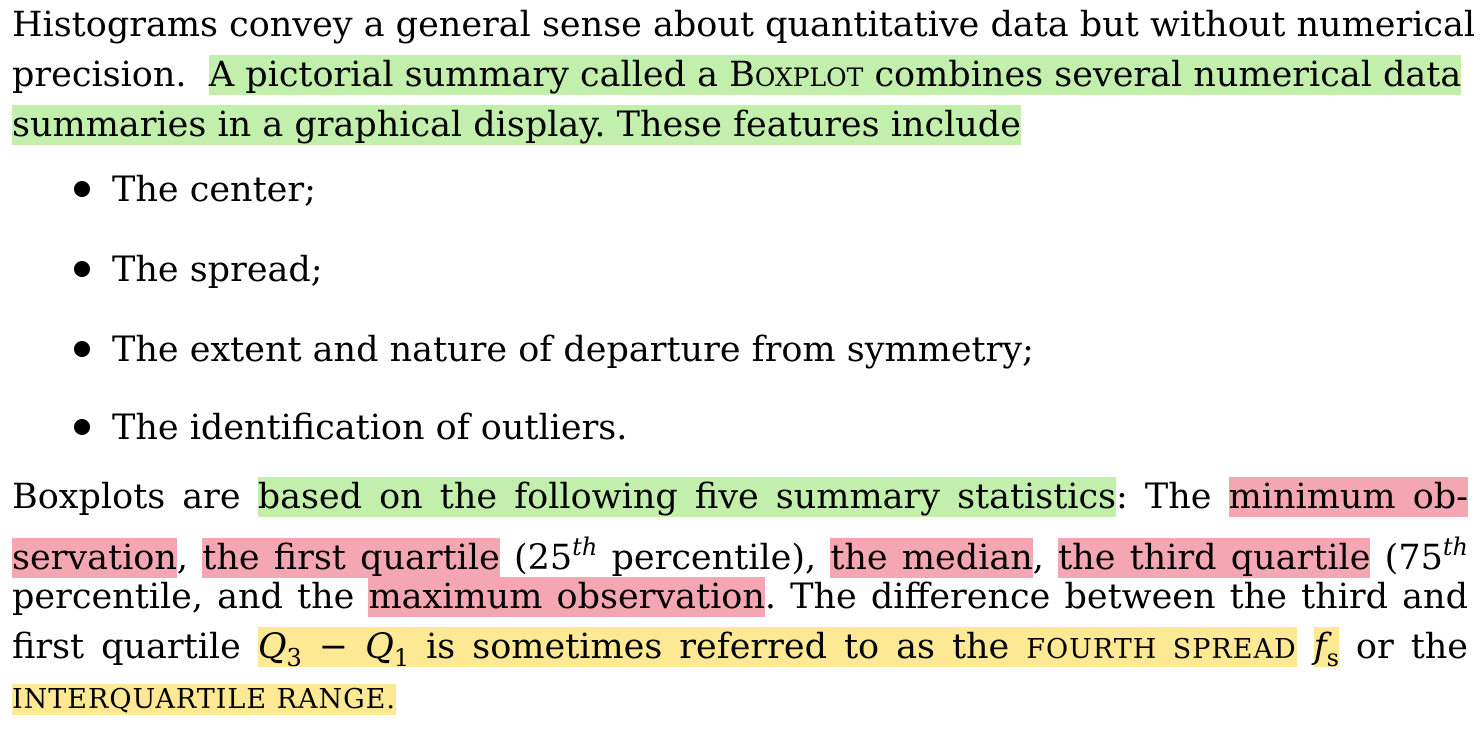 This screenshot has width=1481, height=743. What do you see at coordinates (333, 647) in the screenshot?
I see `math-minus: −` at bounding box center [333, 647].